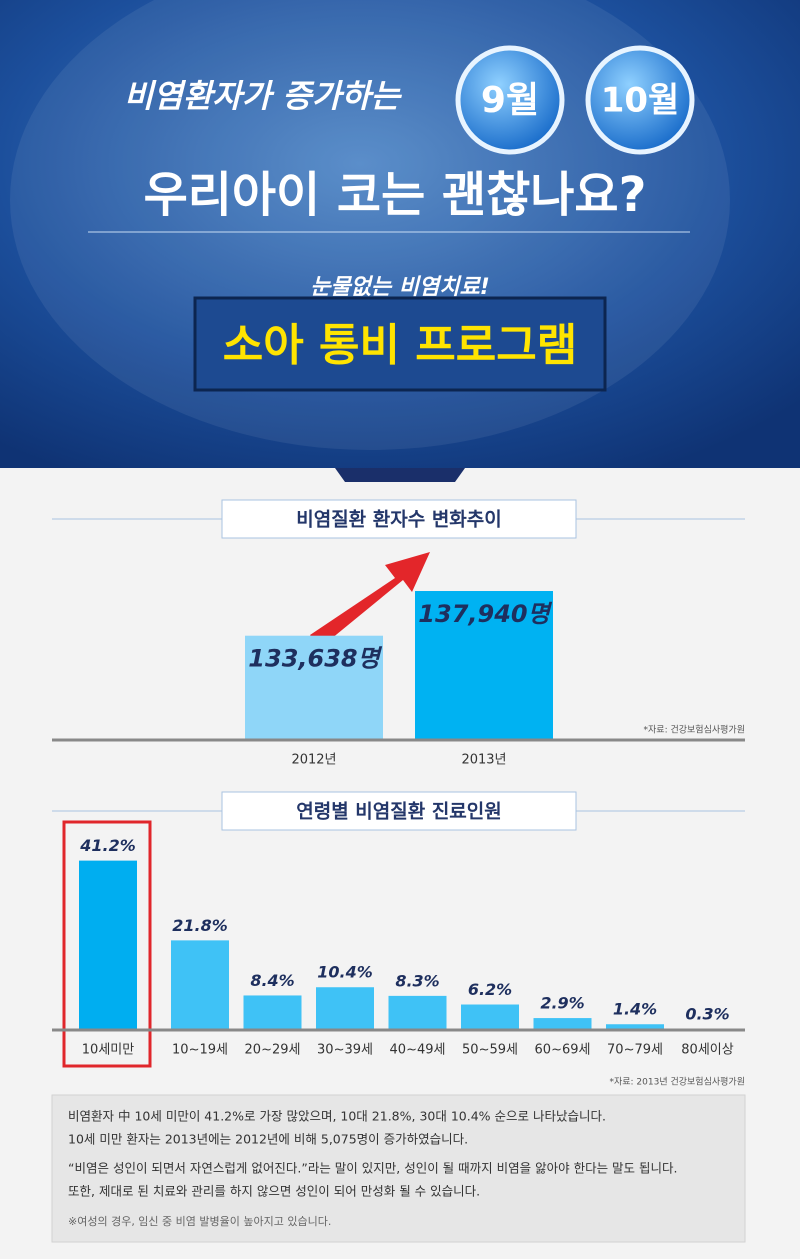  What do you see at coordinates (485, 614) in the screenshot?
I see `value-label: 137,940명` at bounding box center [485, 614].